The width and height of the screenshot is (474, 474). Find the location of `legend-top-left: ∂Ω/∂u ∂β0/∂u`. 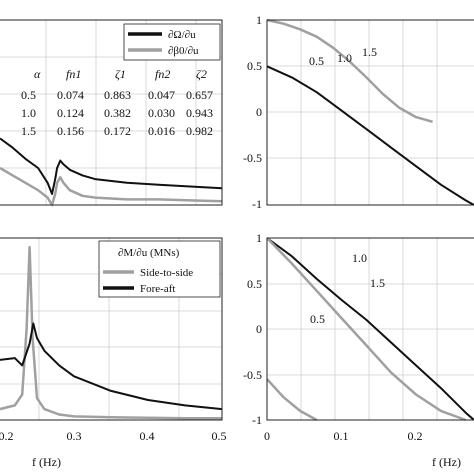

legend-top-left: ∂Ω/∂u ∂β0/∂u is located at coordinates (172, 42).